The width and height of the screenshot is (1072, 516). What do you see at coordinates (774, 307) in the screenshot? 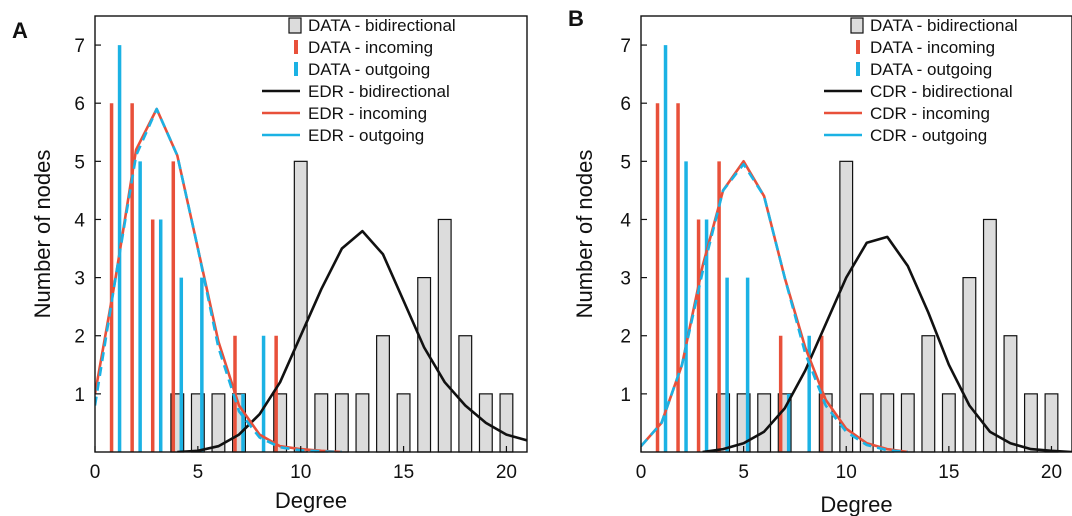
I see `curve-outgoing` at bounding box center [774, 307].